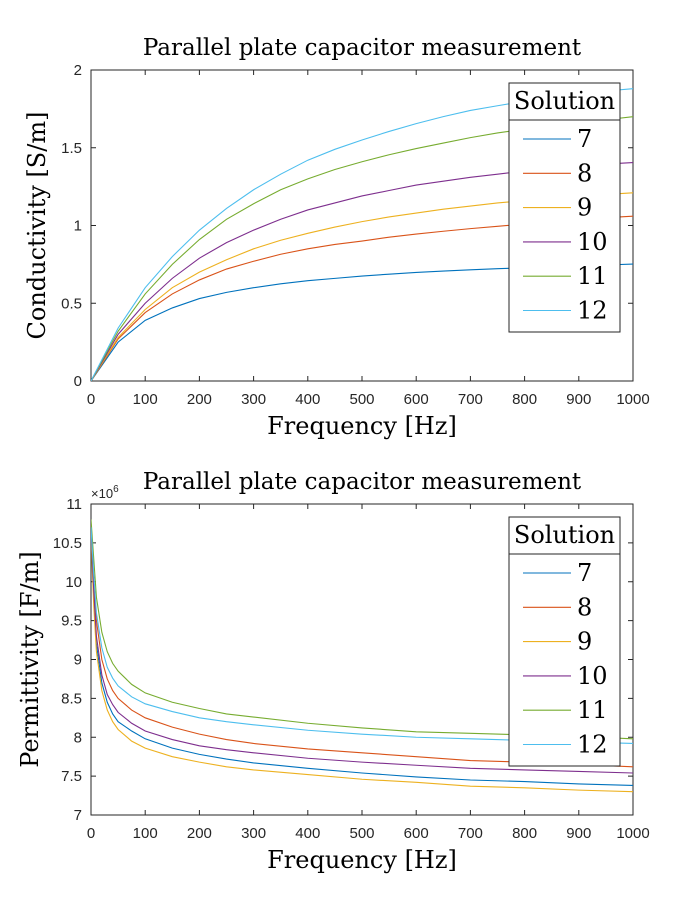  What do you see at coordinates (37, 226) in the screenshot?
I see `y-axis-label: Conductivity [S/m]` at bounding box center [37, 226].